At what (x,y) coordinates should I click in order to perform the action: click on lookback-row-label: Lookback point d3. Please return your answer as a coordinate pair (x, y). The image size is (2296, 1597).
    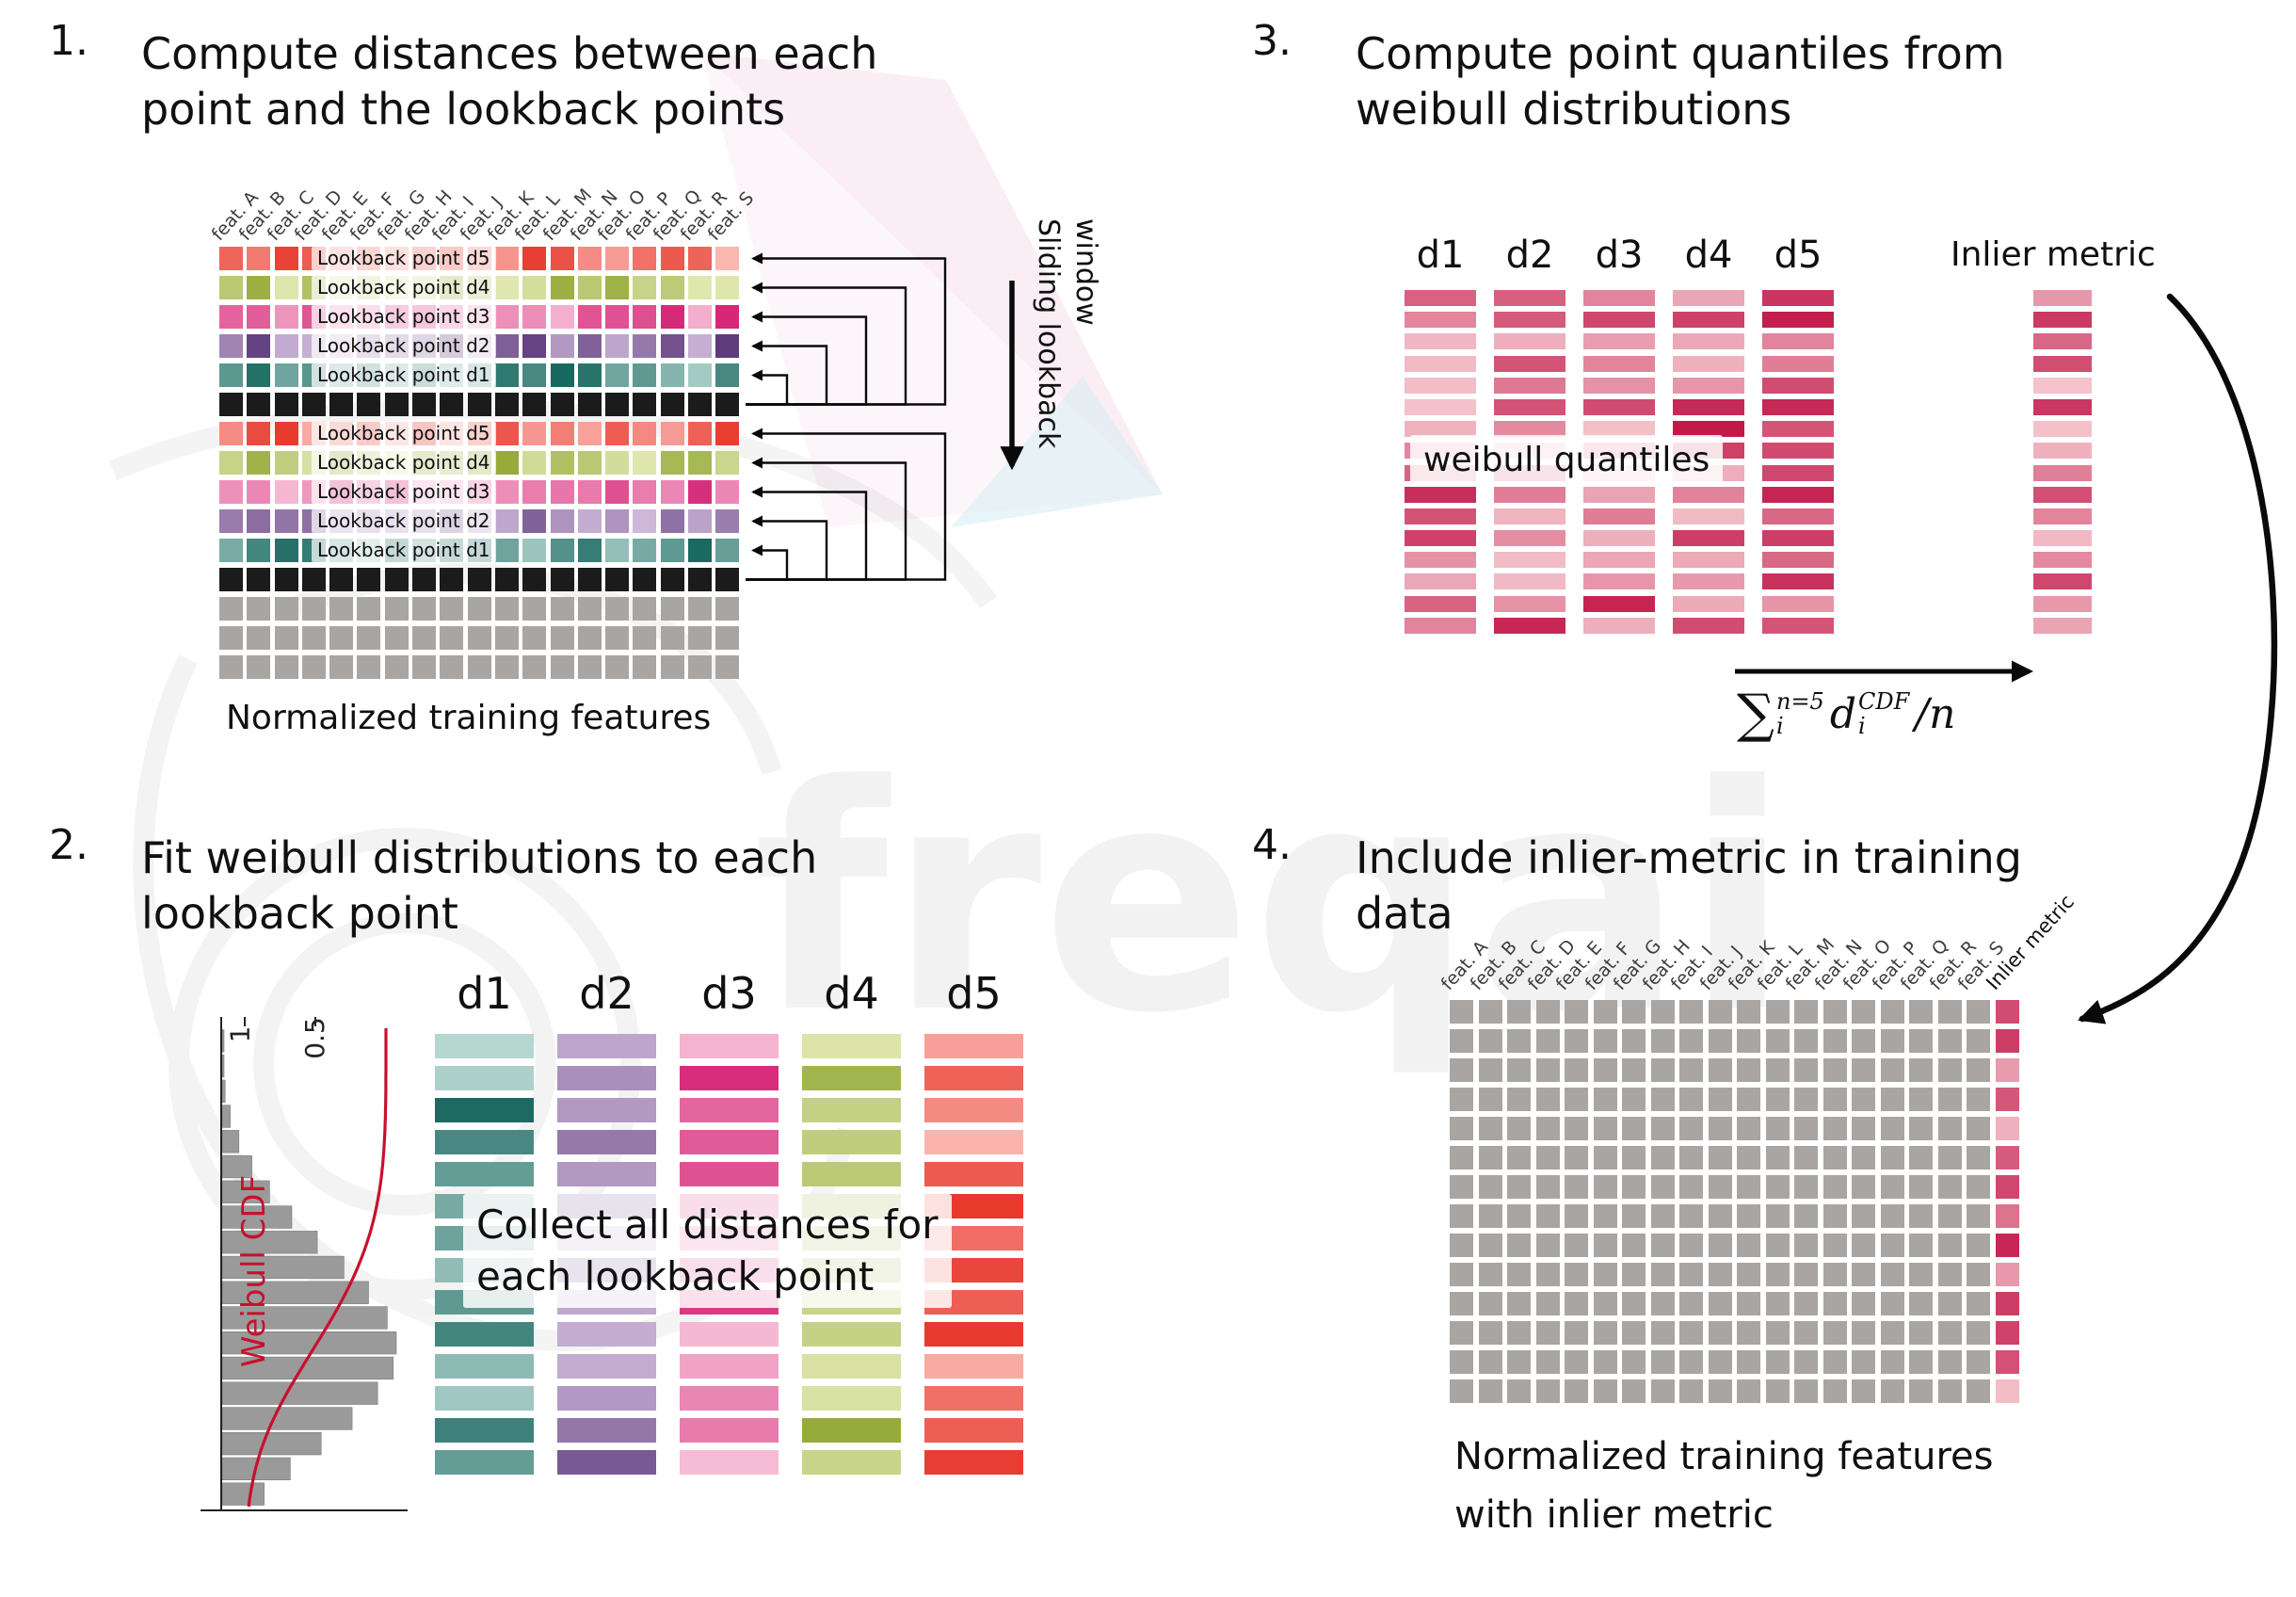
    Looking at the image, I should click on (404, 317).